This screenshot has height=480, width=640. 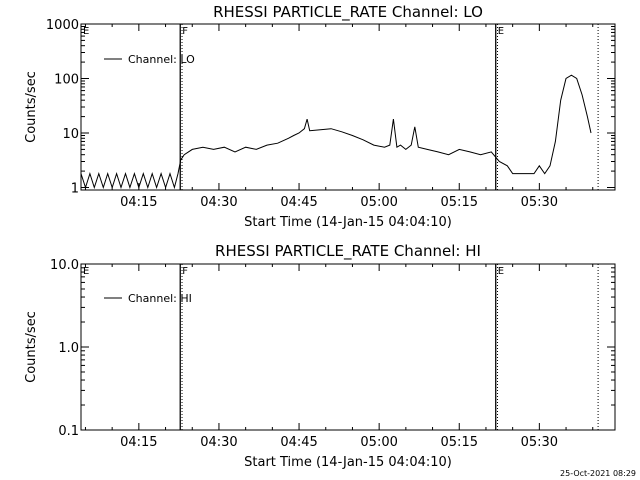 I want to click on footer-timestamp: 25-Oct-2021 08:29, so click(x=598, y=473).